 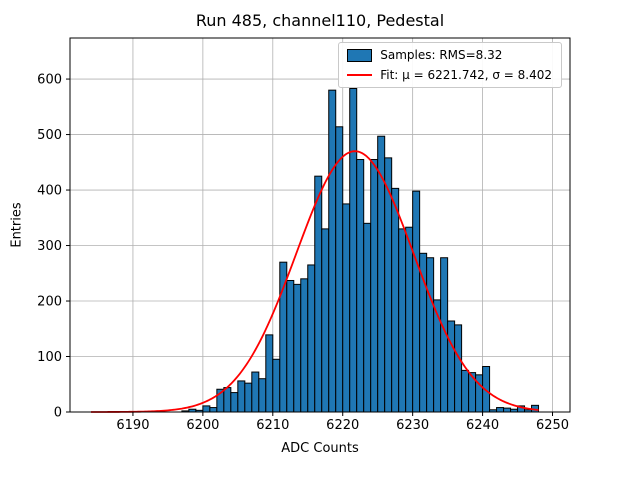 I want to click on y-tick-label: 200, so click(x=49, y=302).